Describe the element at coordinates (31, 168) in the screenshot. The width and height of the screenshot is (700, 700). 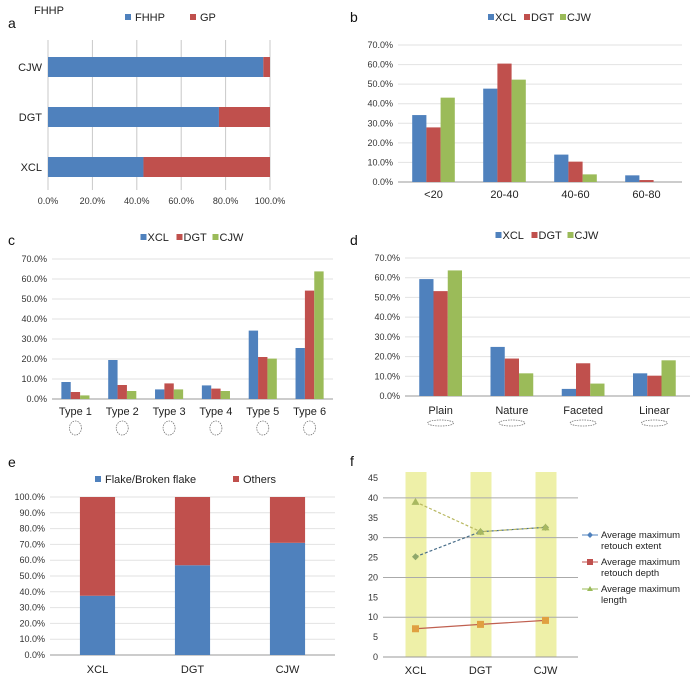
I see `y-category-label: XCL` at that location.